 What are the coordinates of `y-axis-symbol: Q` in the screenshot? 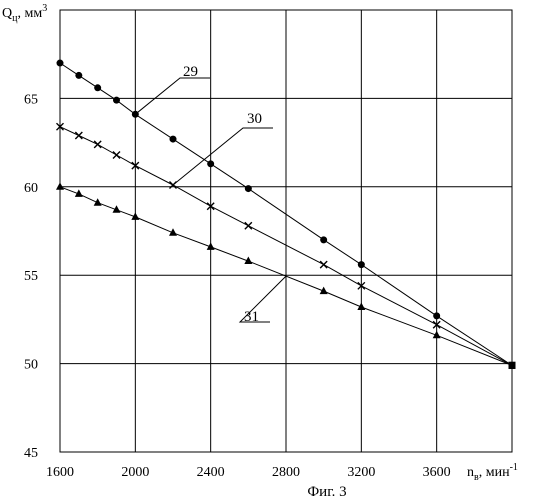 It's located at (7, 13).